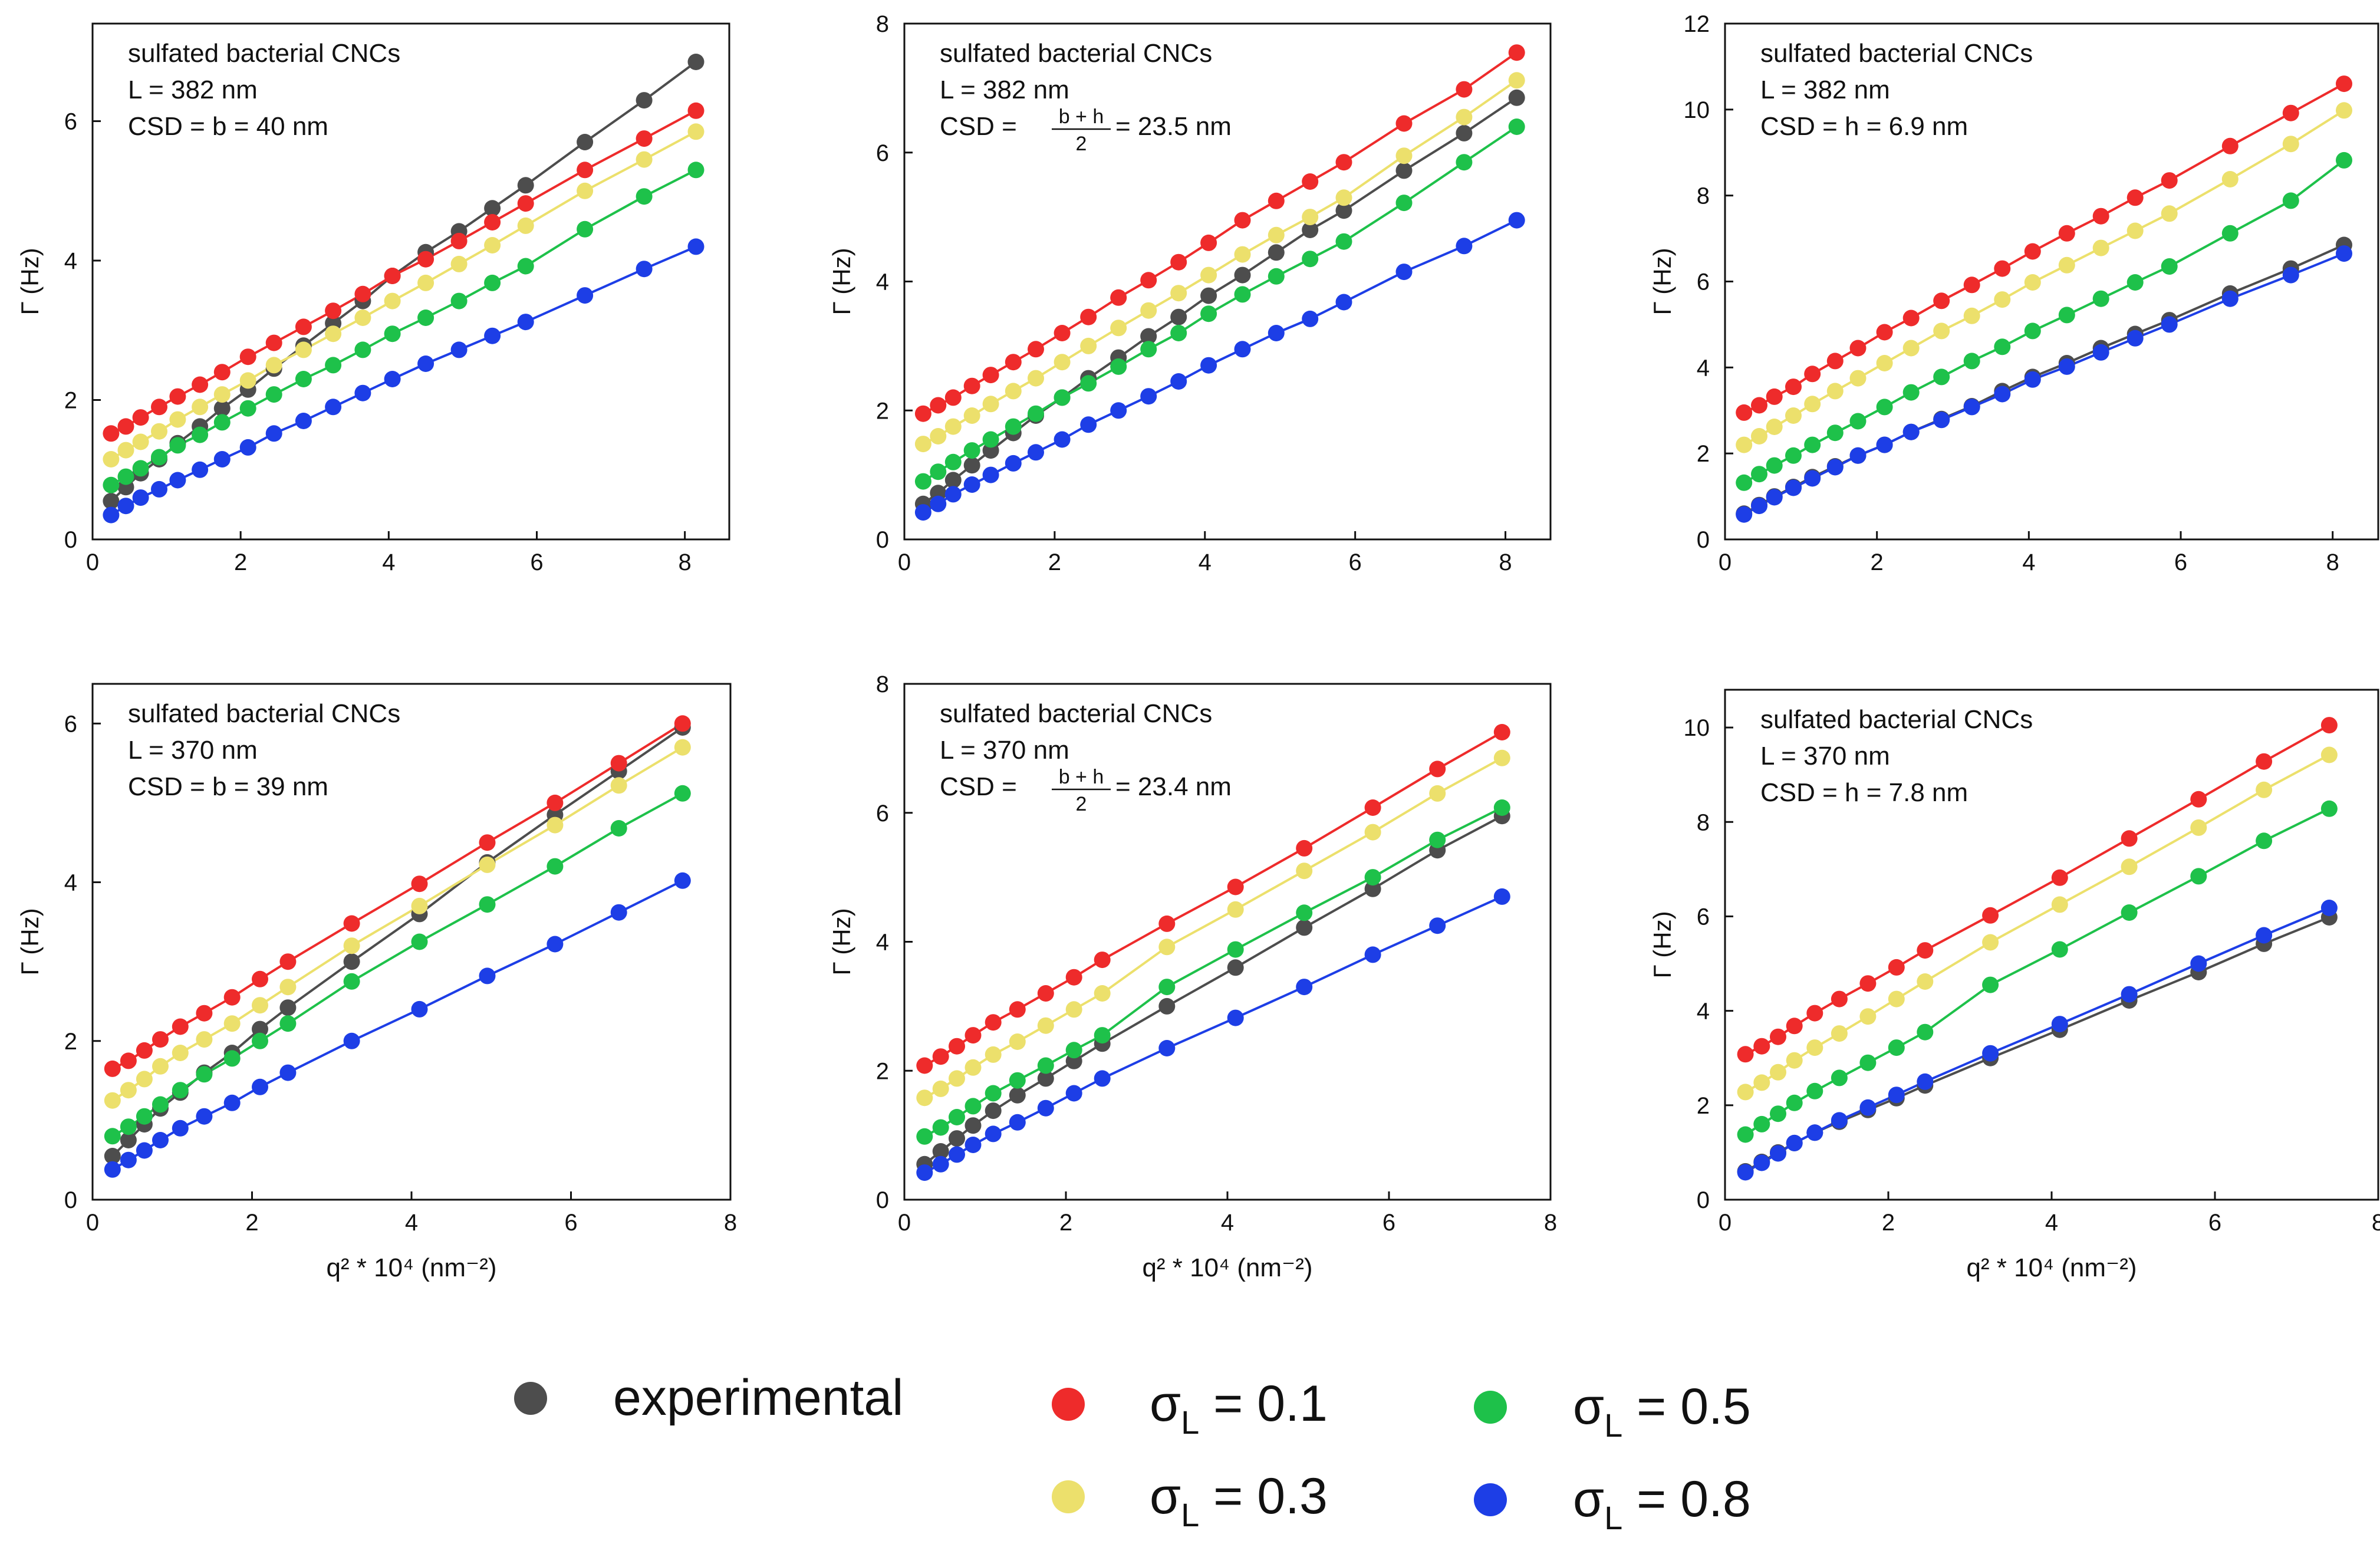 This screenshot has height=1554, width=2380. I want to click on legend-item-sigma_0_1: σL = 0.1, so click(1190, 1408).